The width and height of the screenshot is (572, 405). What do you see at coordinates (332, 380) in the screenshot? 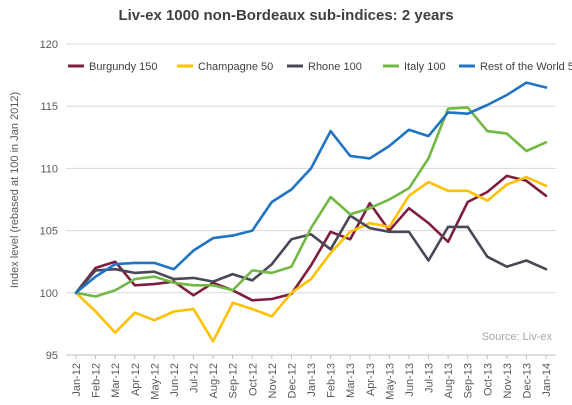
I see `x-tick-label: Feb-13` at bounding box center [332, 380].